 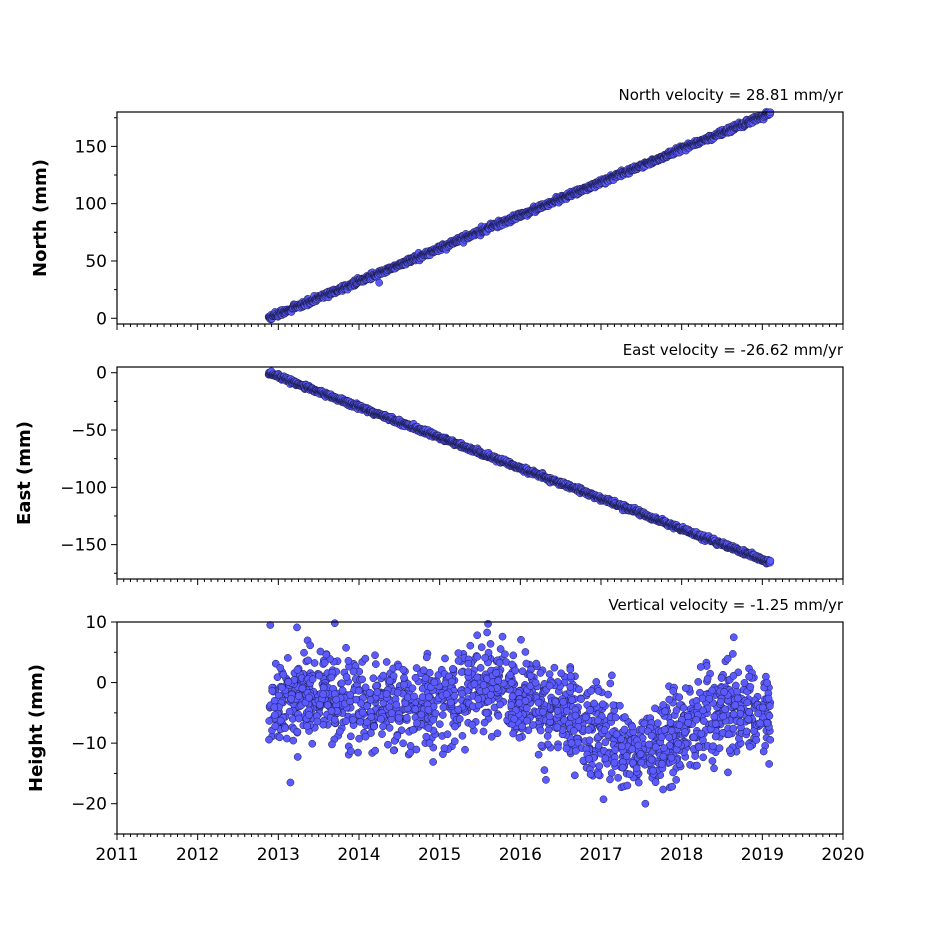 What do you see at coordinates (83, 488) in the screenshot?
I see `east-y-tick-label: −100` at bounding box center [83, 488].